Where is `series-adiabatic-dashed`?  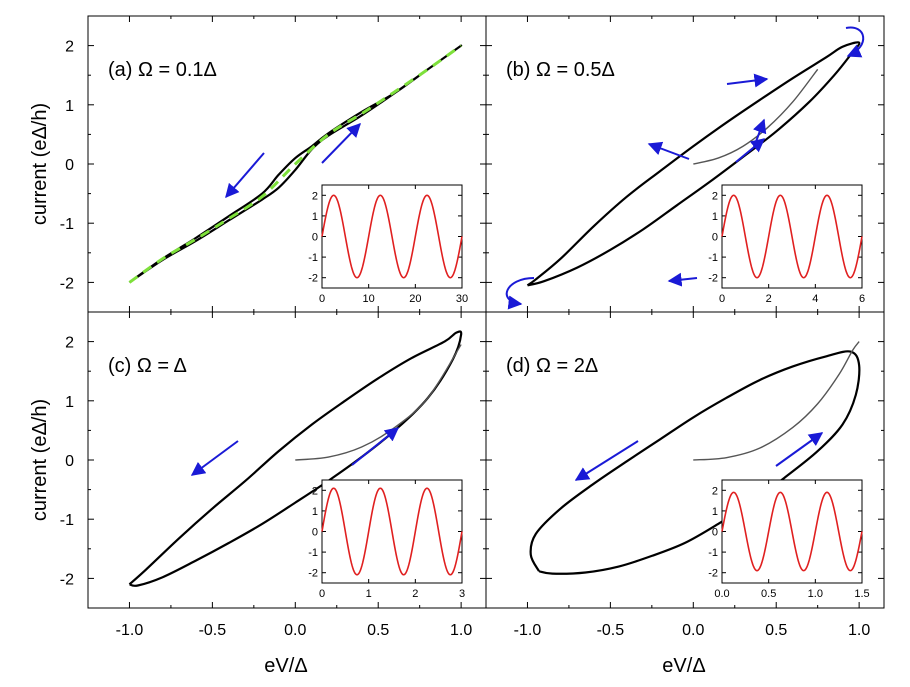
series-adiabatic-dashed is located at coordinates (295, 164).